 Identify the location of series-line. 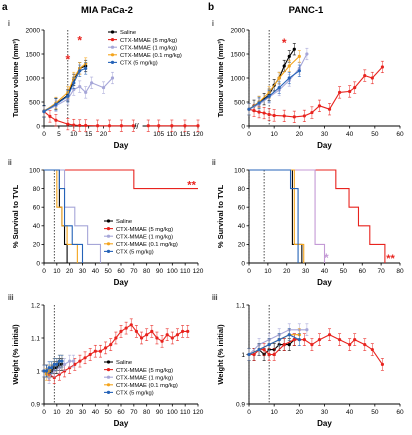
(88, 119).